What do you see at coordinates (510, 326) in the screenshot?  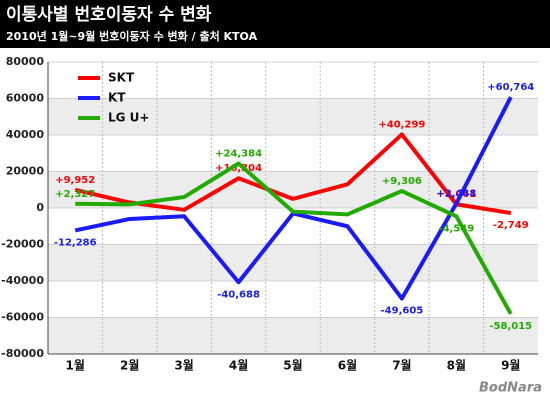 I see `value-label: -58,015` at bounding box center [510, 326].